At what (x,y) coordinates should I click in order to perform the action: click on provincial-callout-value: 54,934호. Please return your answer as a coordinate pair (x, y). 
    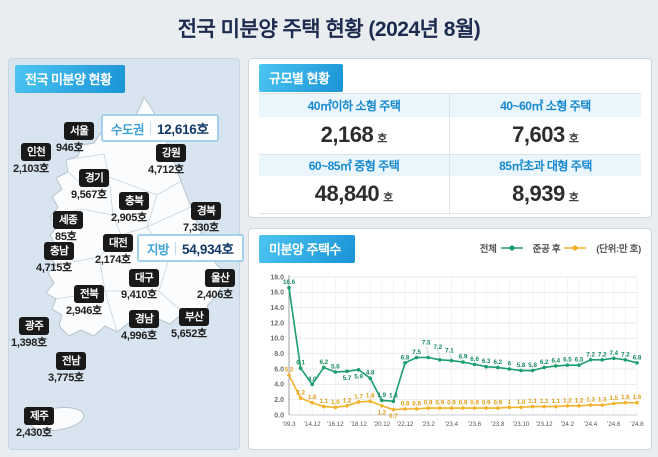
    Looking at the image, I should click on (208, 249).